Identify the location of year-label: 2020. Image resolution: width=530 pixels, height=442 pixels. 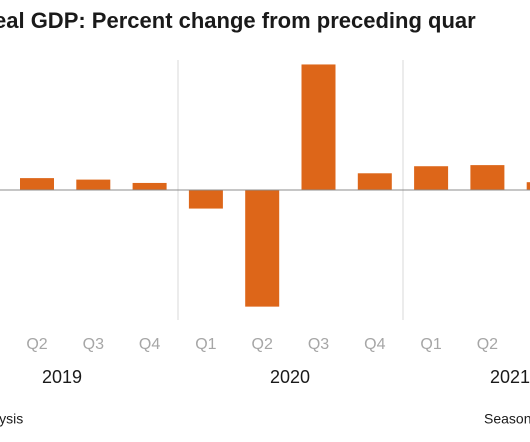
(290, 377).